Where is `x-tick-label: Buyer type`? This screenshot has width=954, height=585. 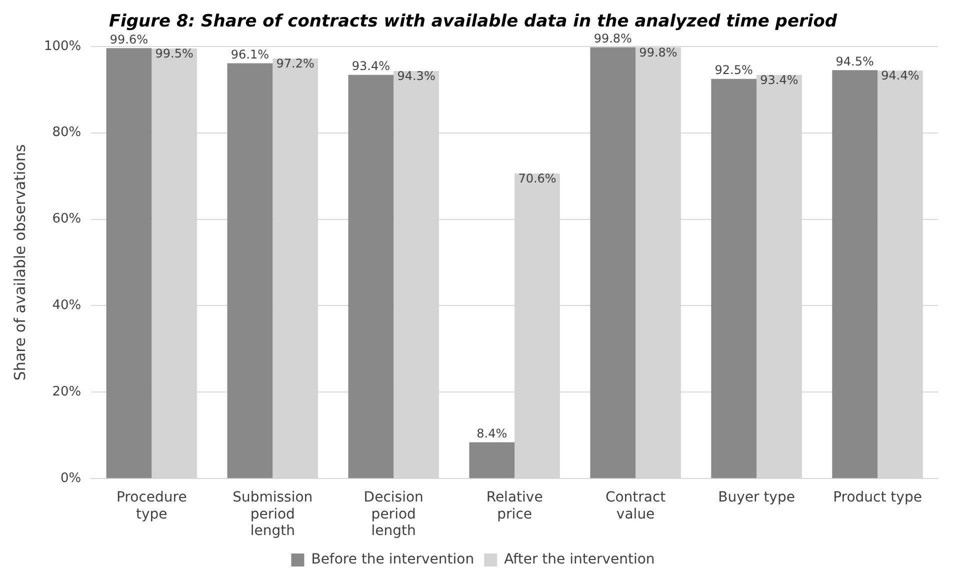
x-tick-label: Buyer type is located at coordinates (756, 498).